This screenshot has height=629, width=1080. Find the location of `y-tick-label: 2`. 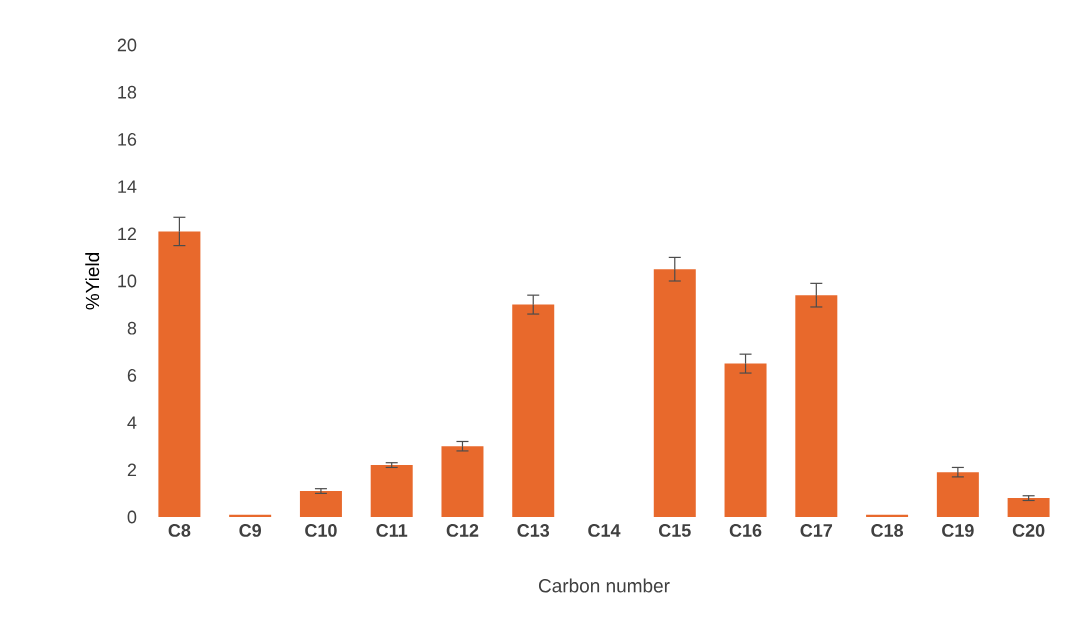

y-tick-label: 2 is located at coordinates (132, 470).